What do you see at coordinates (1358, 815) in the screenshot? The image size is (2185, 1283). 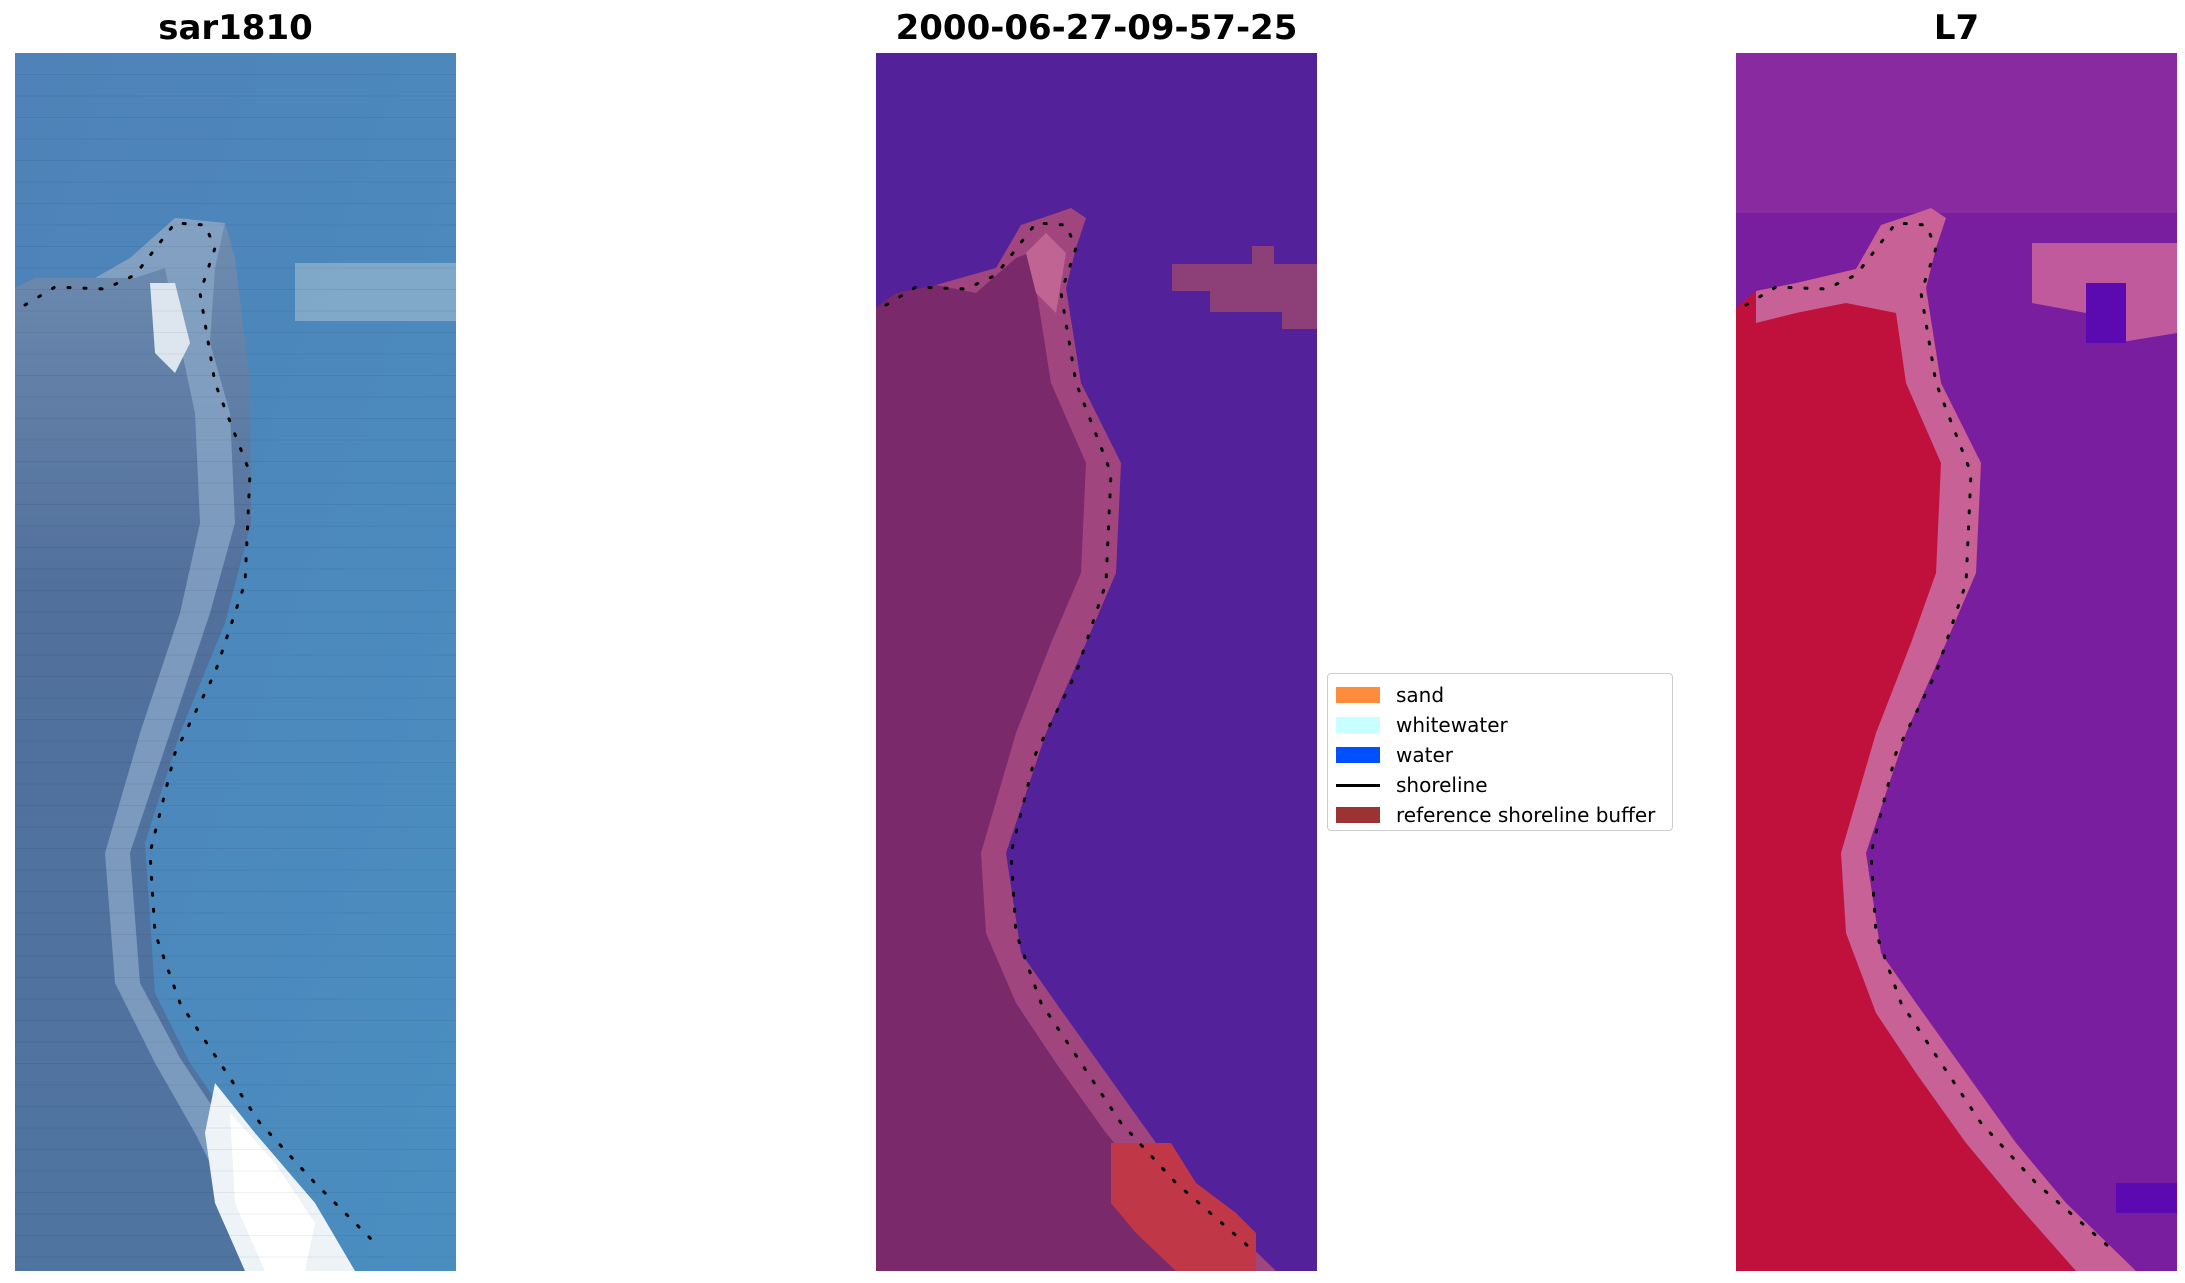 I see `buffer-swatch-icon` at bounding box center [1358, 815].